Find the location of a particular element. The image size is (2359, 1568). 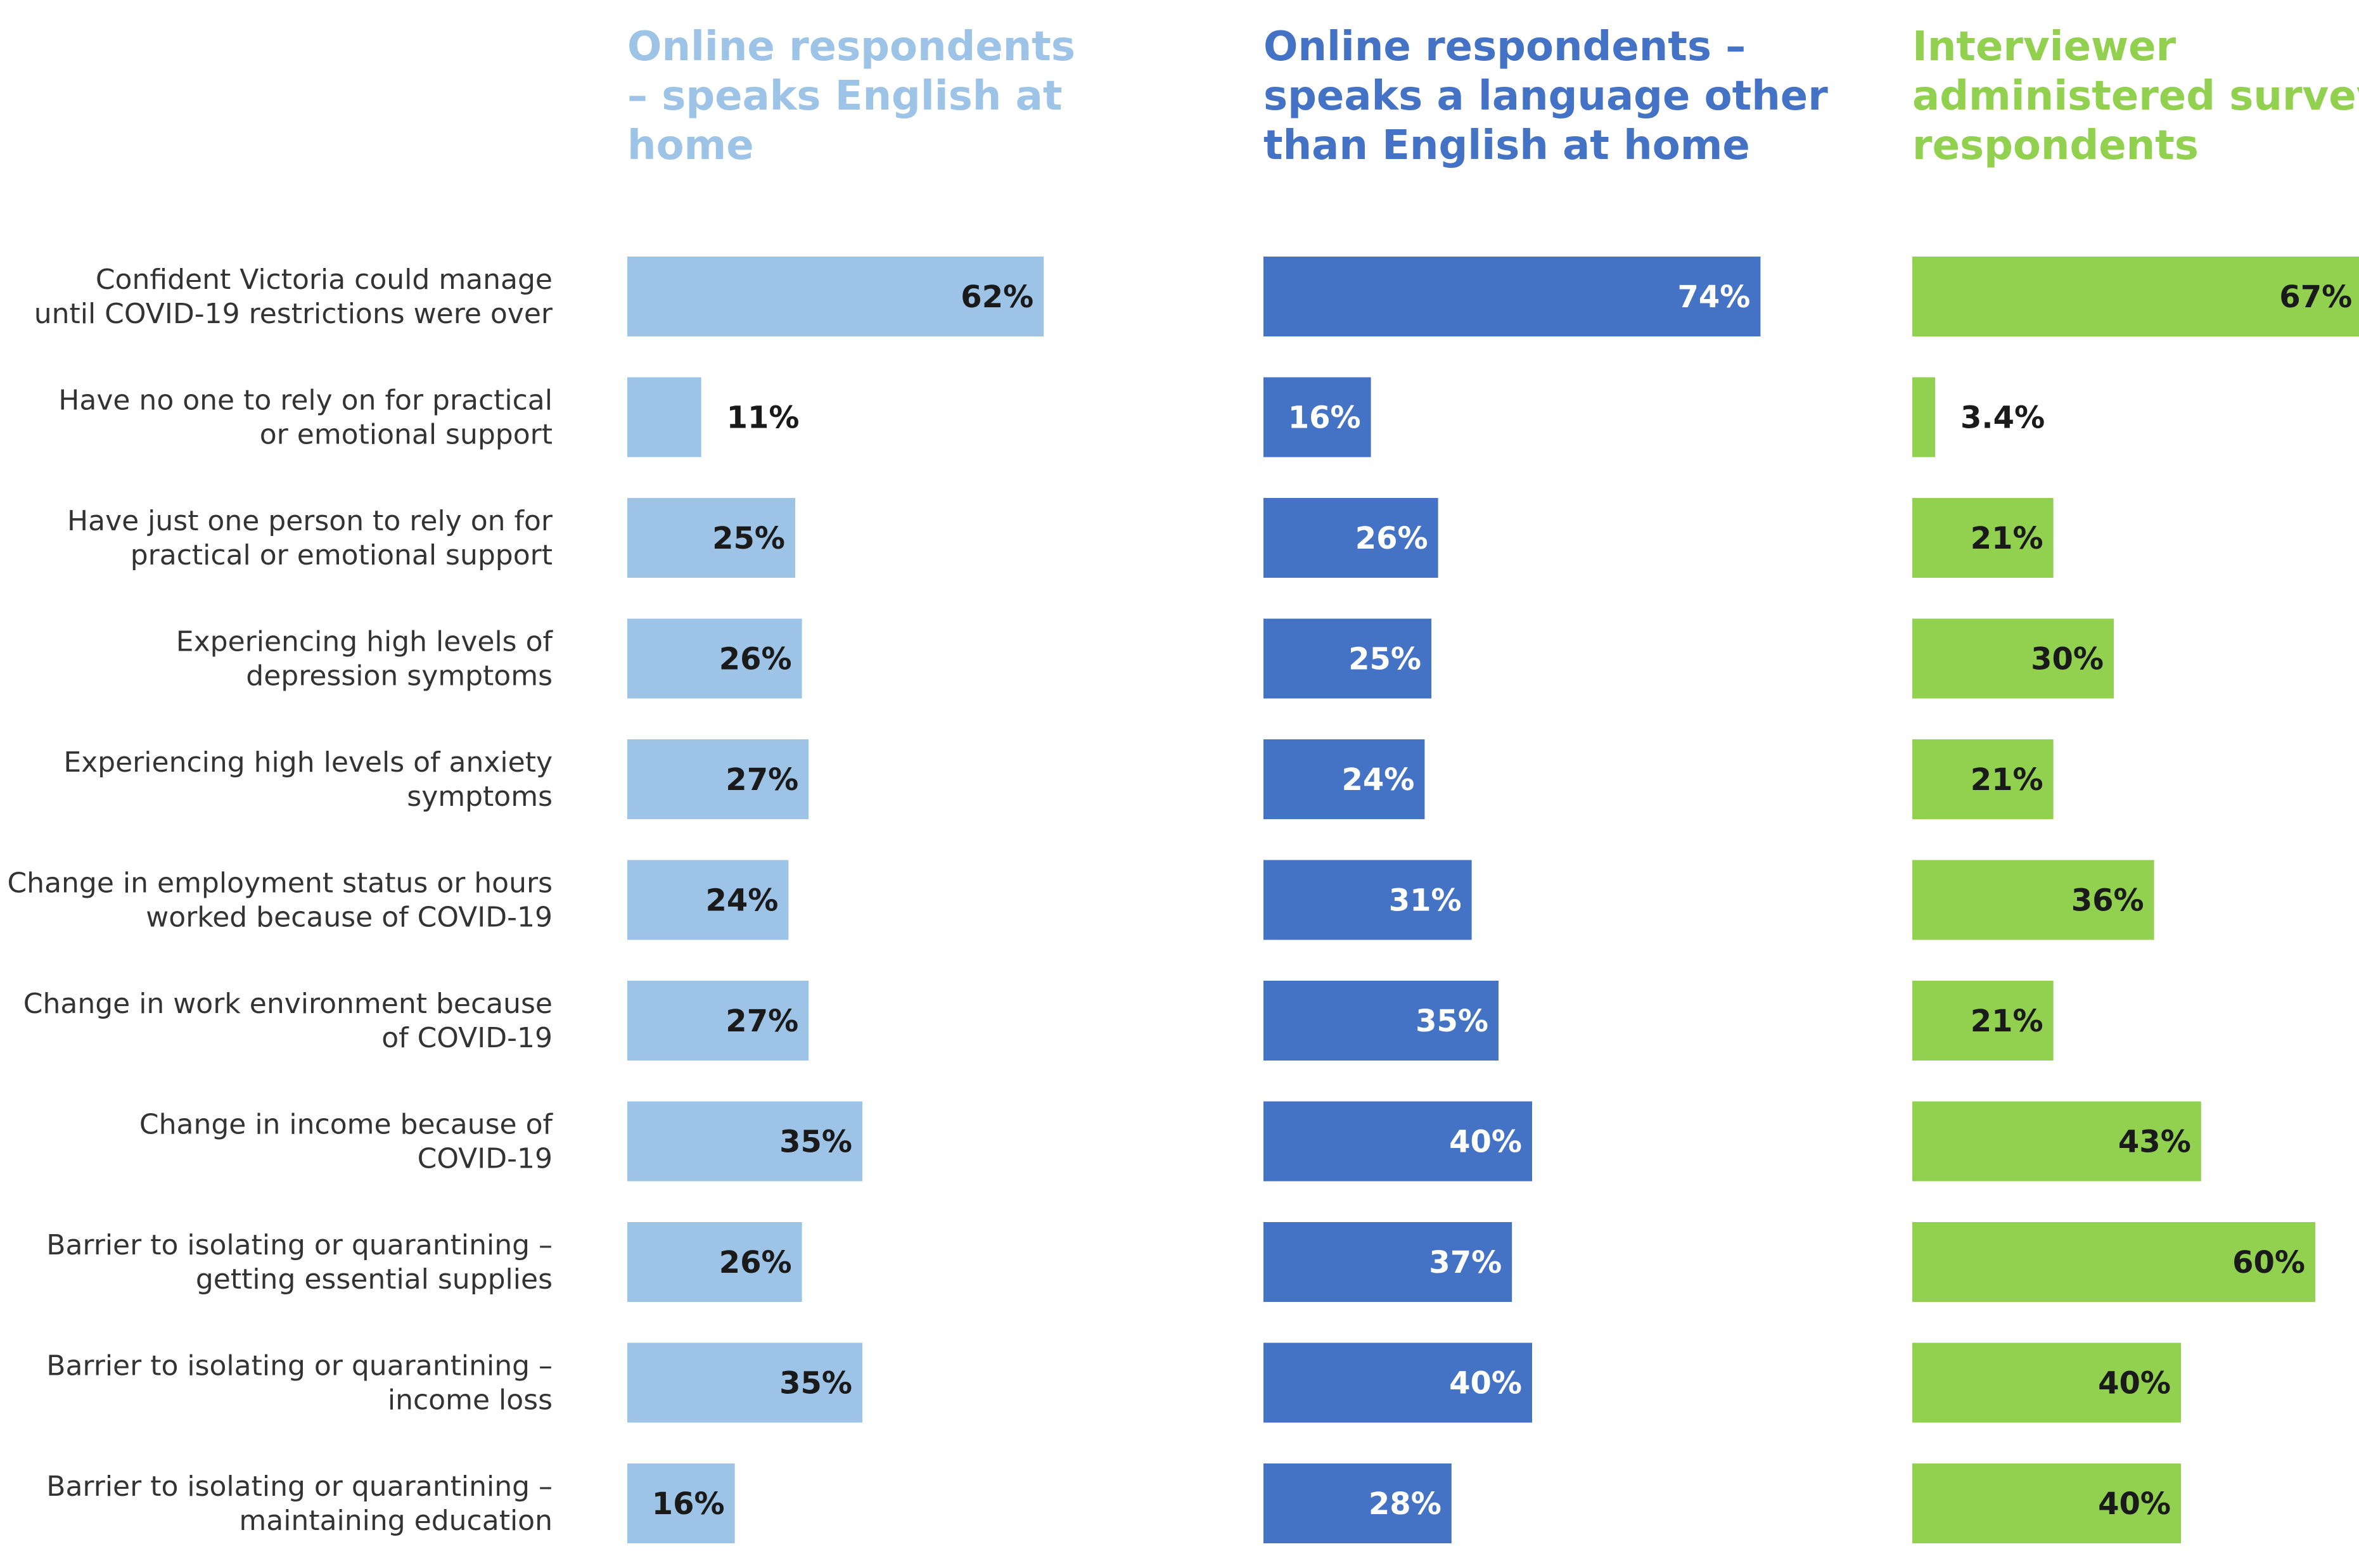

column-title-line: Online respondents is located at coordinates (851, 46).